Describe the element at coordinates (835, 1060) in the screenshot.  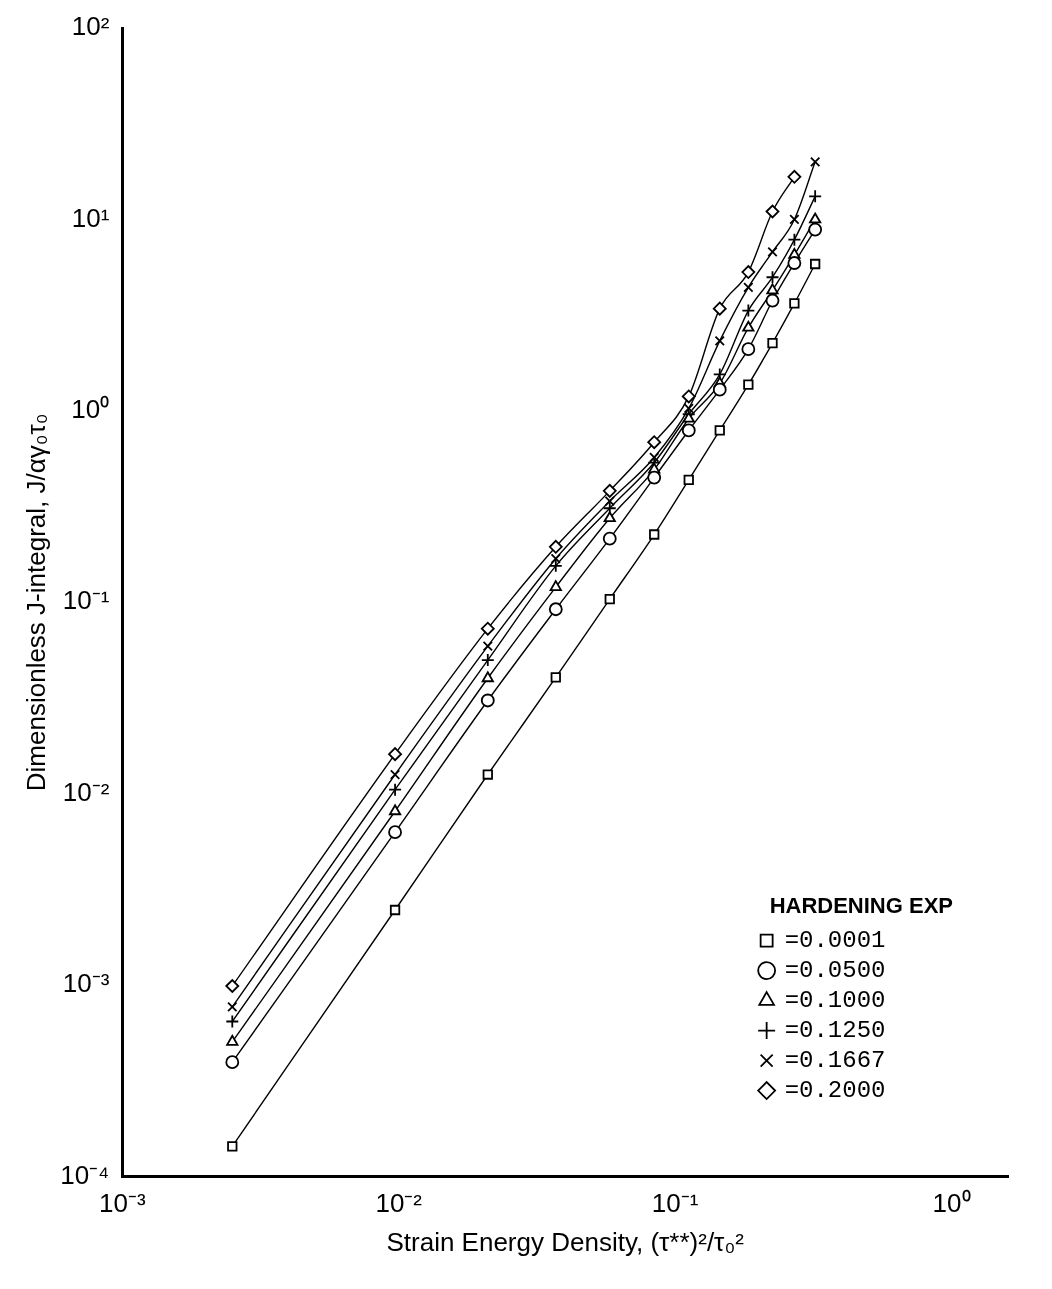
I see `legend-label: =0.1667` at that location.